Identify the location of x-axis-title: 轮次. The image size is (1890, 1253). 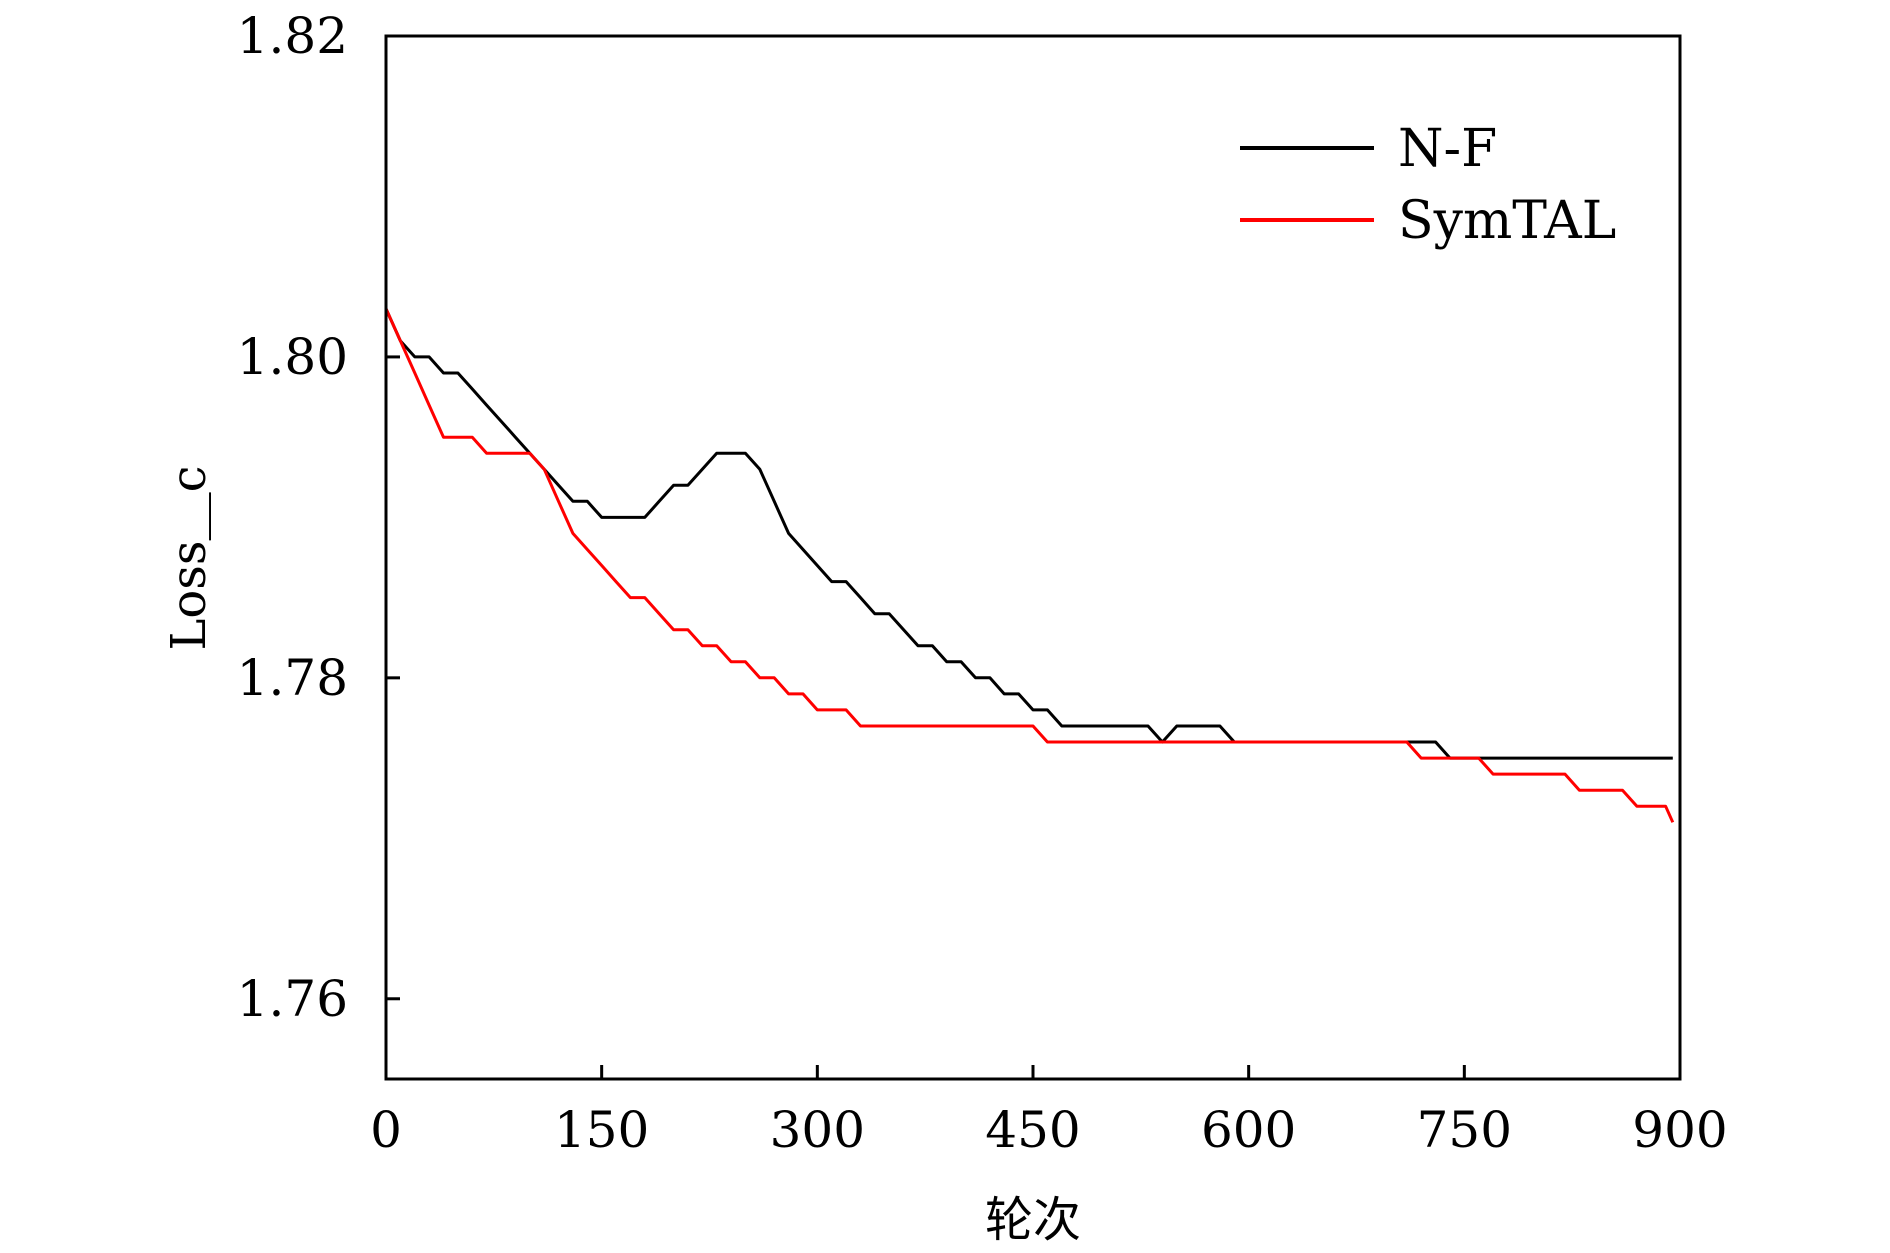
(1033, 1220).